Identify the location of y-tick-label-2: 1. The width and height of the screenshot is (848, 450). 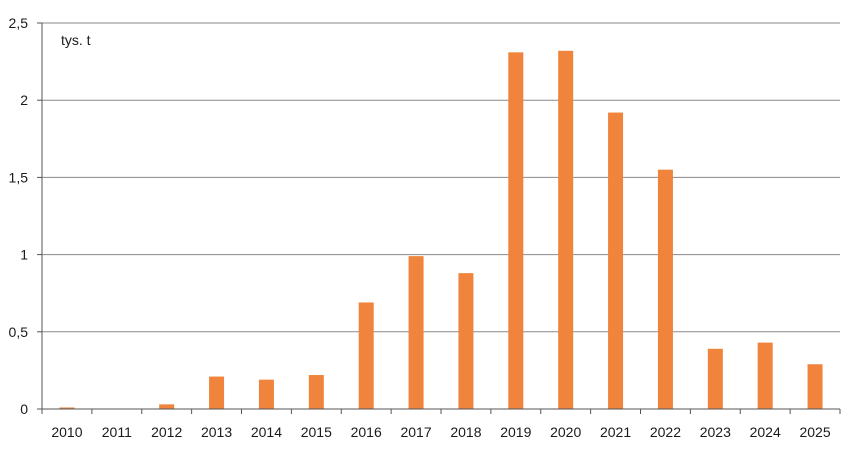
(24, 255).